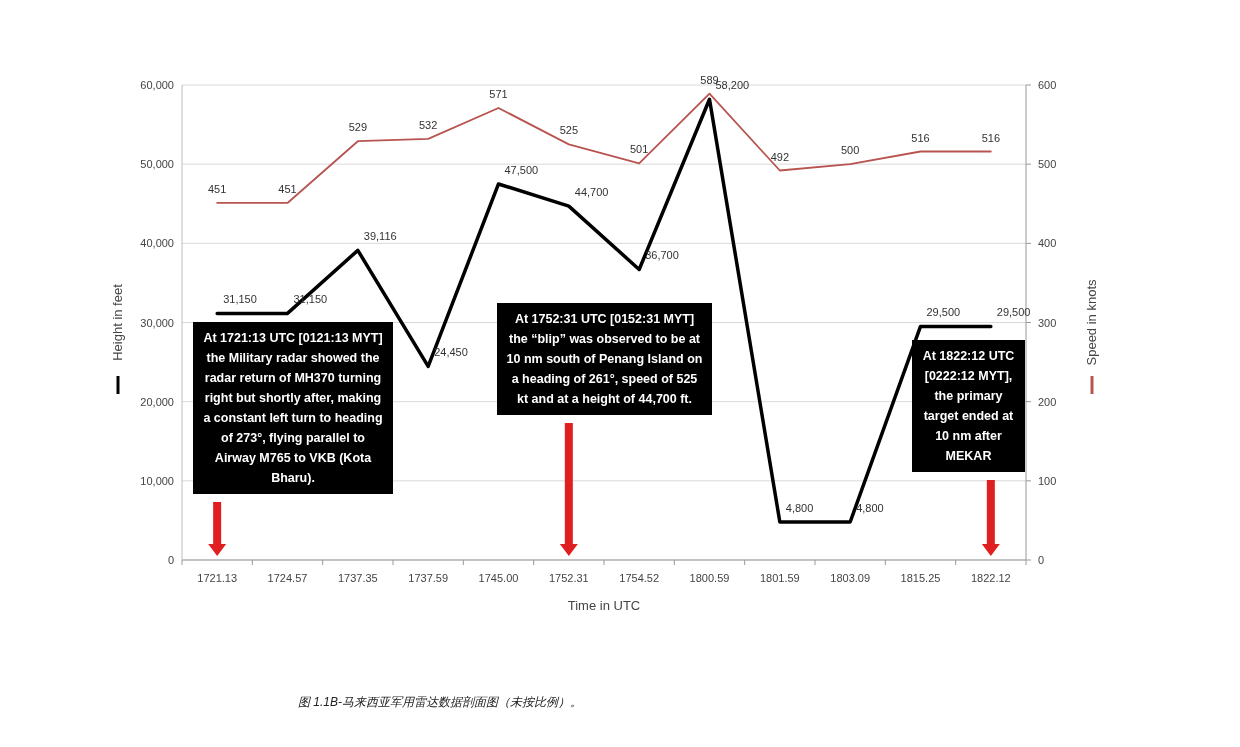 The width and height of the screenshot is (1240, 747). What do you see at coordinates (639, 578) in the screenshot?
I see `x-tick-label: 1754.52` at bounding box center [639, 578].